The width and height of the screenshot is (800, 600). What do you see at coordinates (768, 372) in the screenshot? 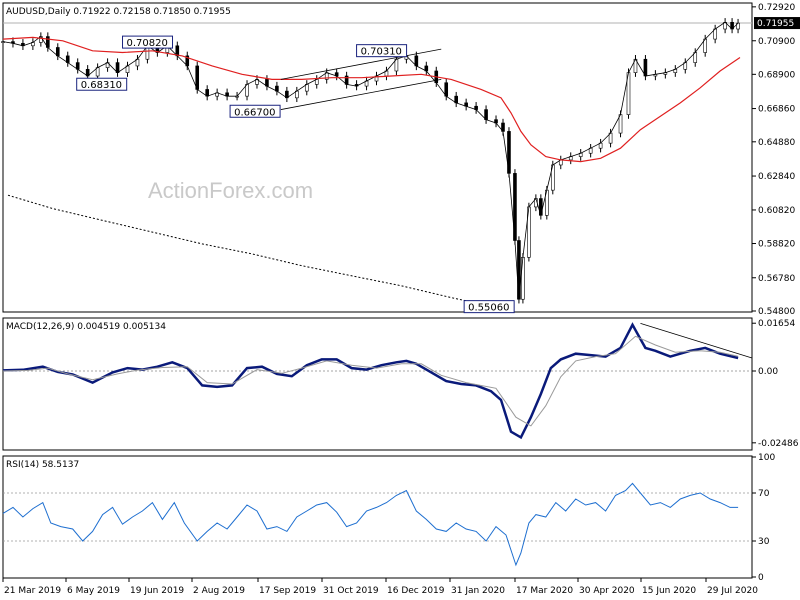
I see `y-tick-label: 0.00` at bounding box center [768, 372].